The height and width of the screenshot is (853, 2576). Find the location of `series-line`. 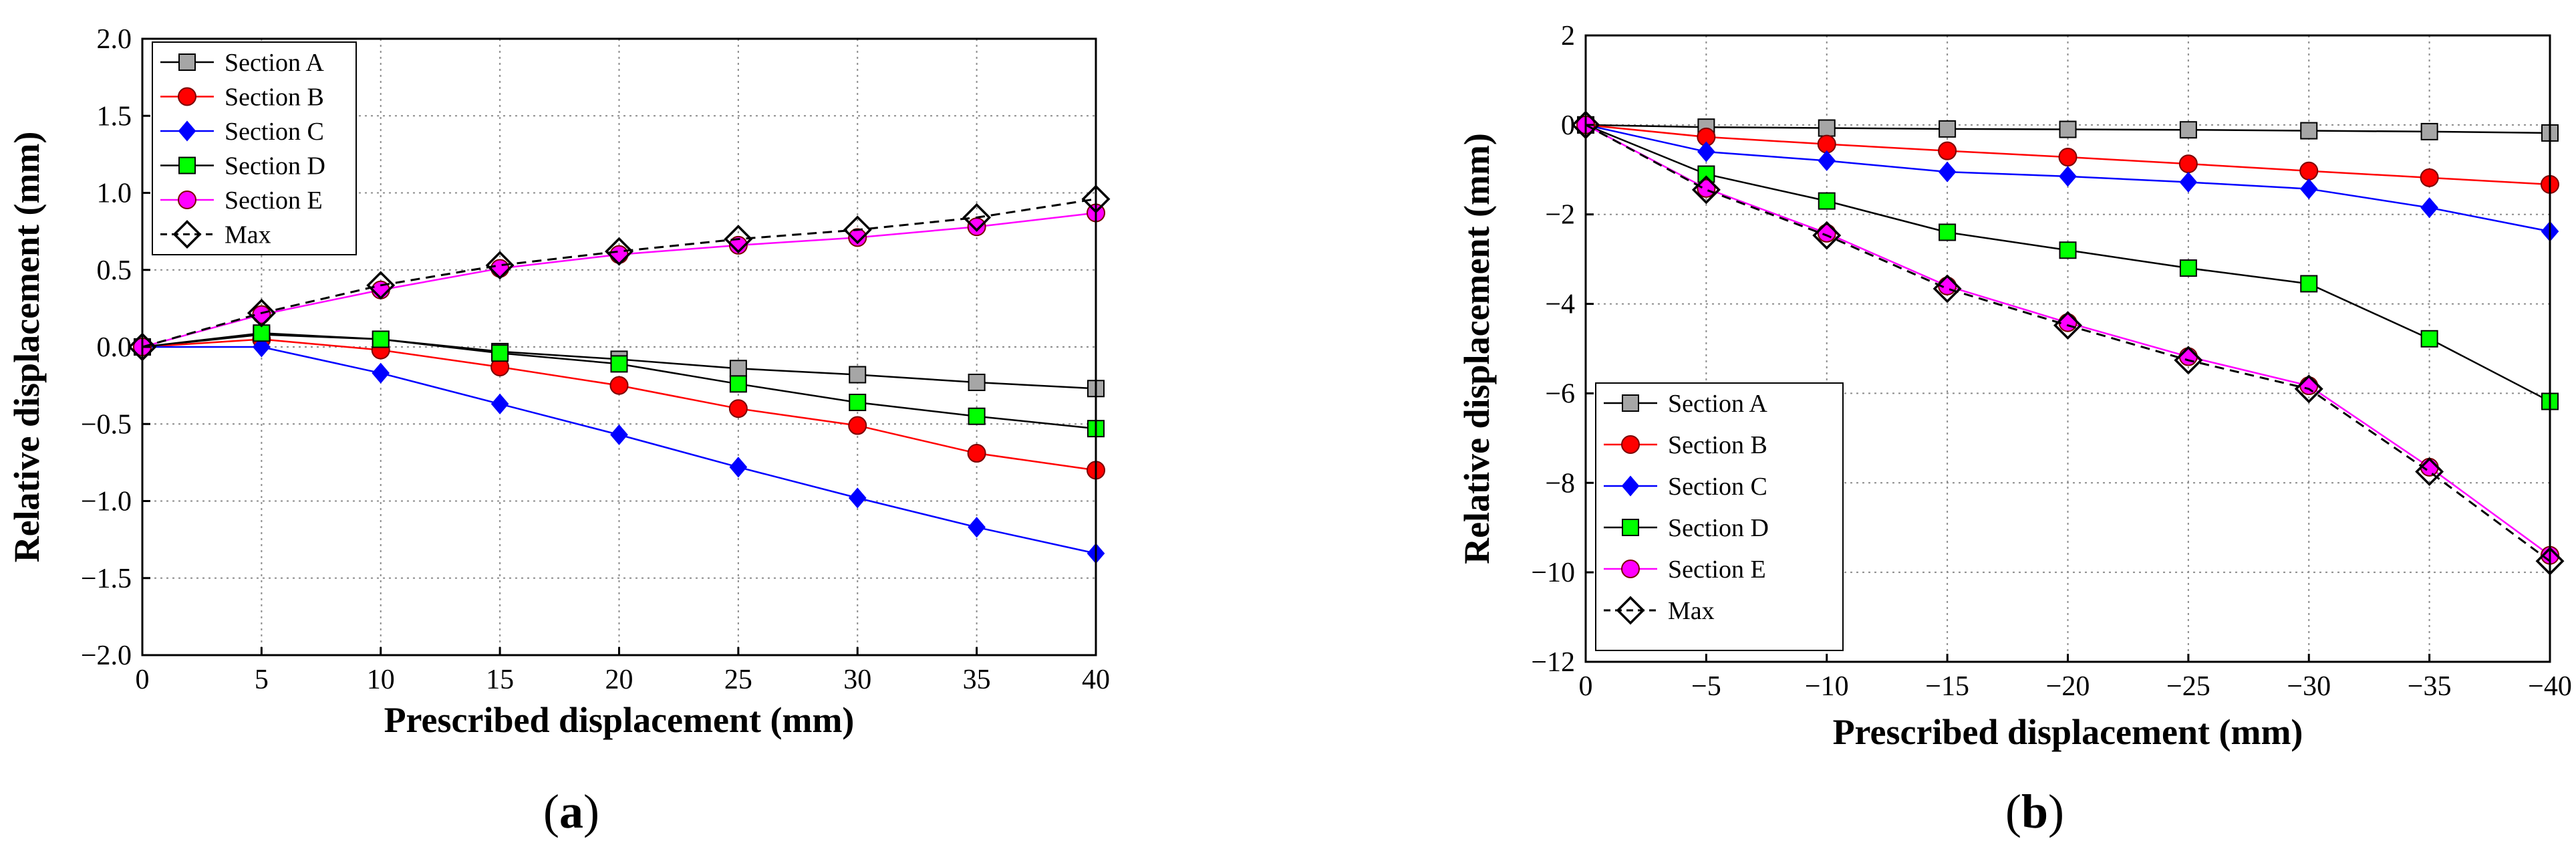

series-line is located at coordinates (619, 273).